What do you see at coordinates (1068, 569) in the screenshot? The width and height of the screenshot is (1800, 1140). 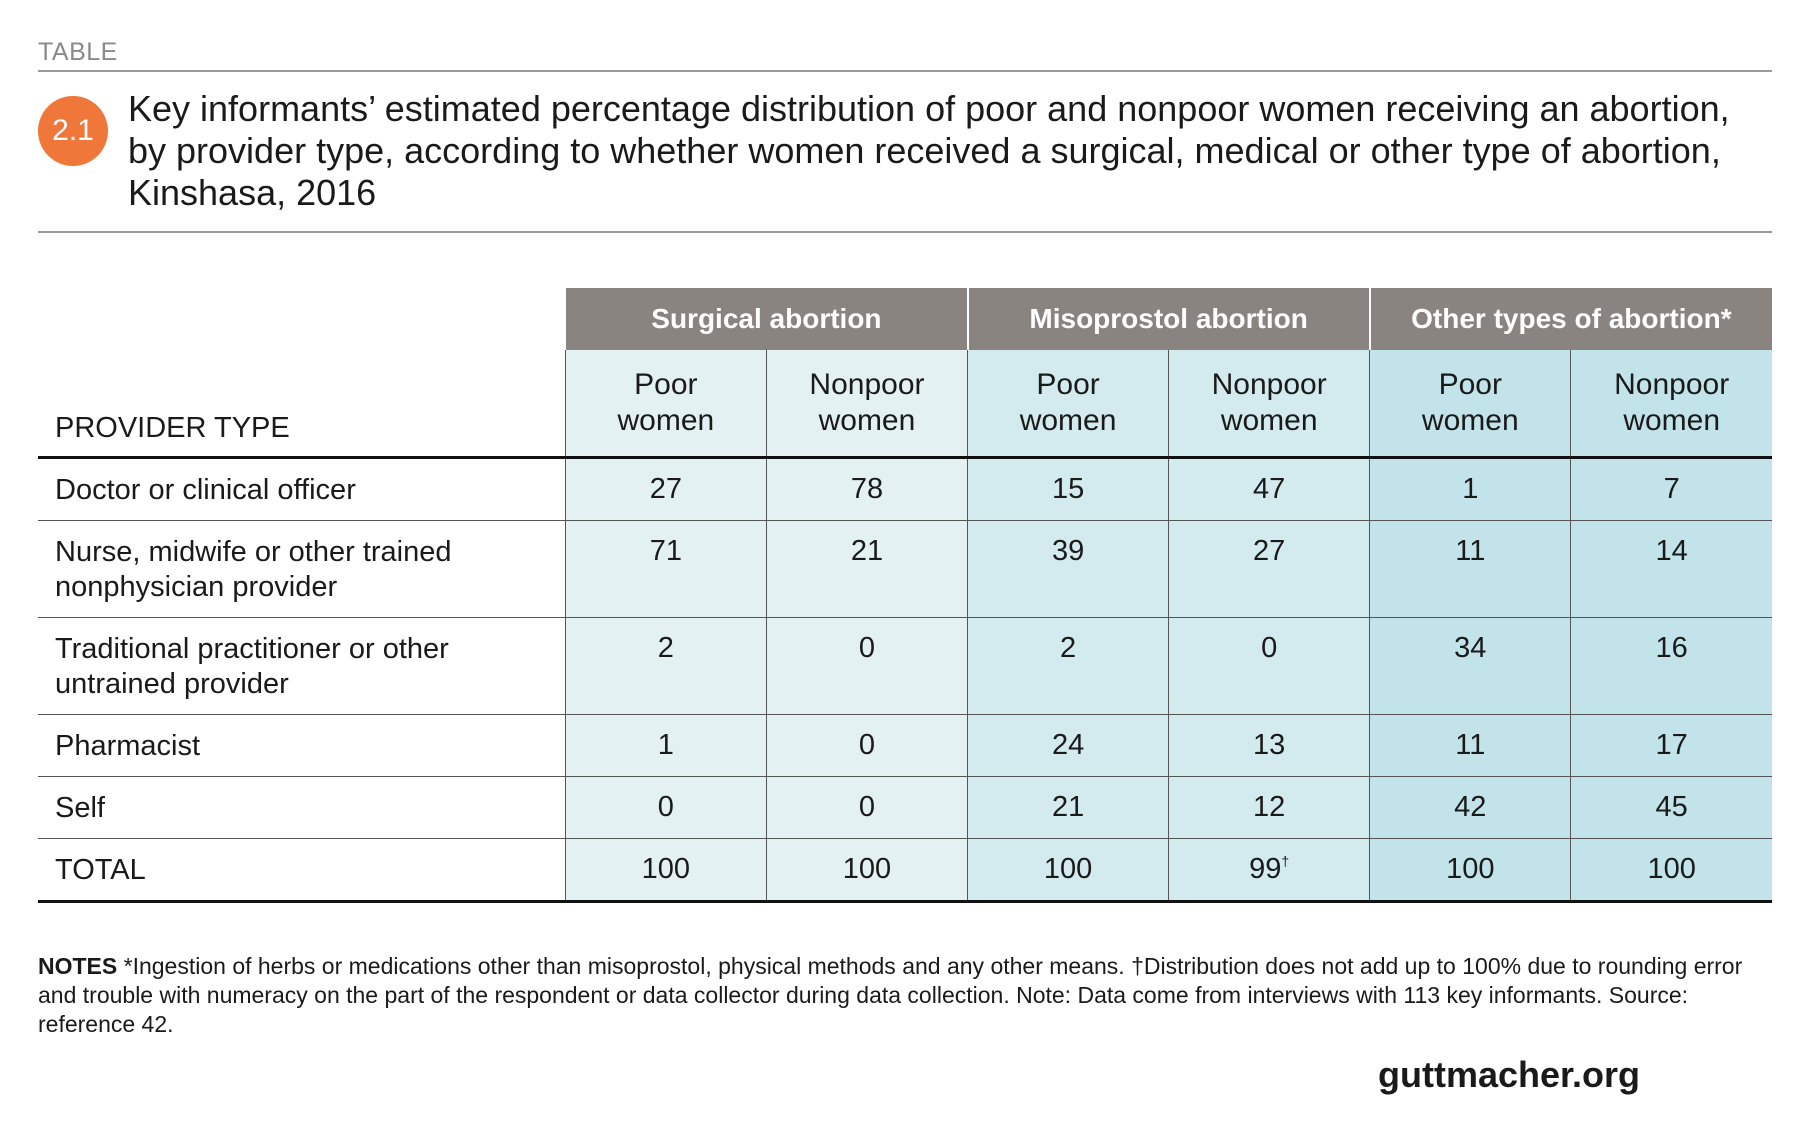 I see `table-cell: 39` at bounding box center [1068, 569].